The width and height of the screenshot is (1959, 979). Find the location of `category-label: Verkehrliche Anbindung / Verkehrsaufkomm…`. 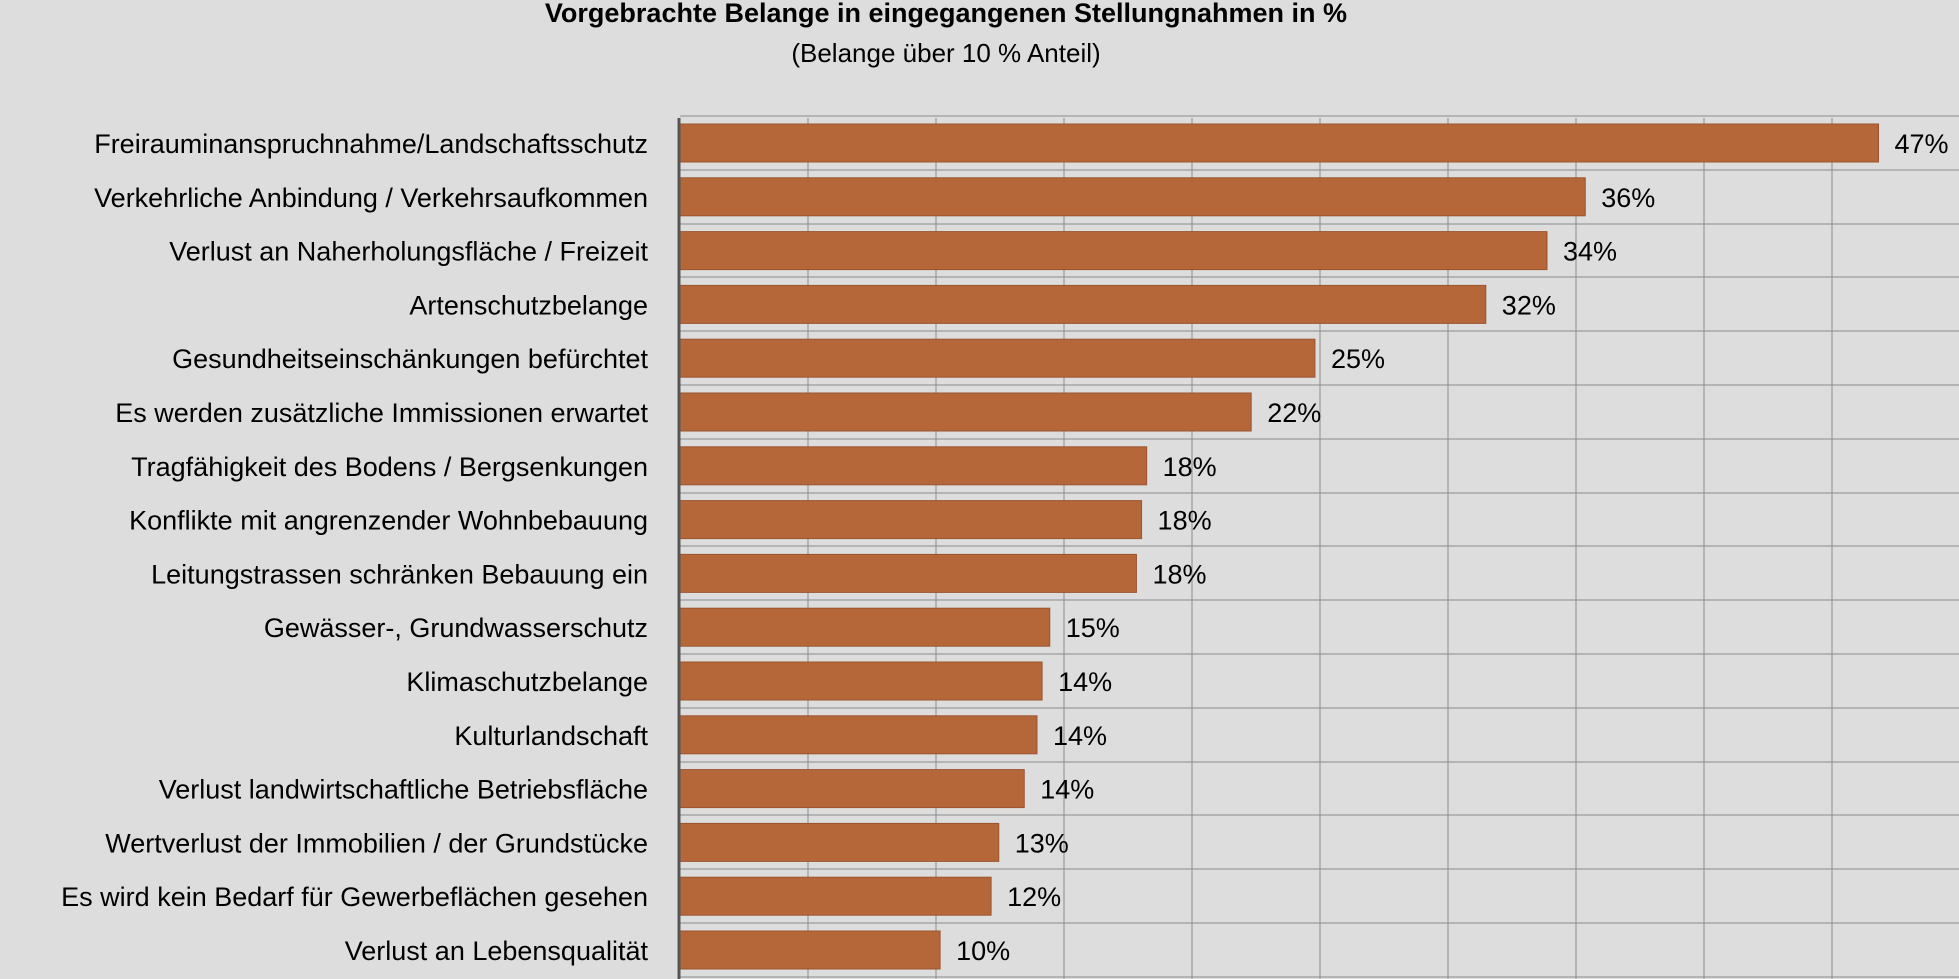

category-label: Verkehrliche Anbindung / Verkehrsaufkomm… is located at coordinates (371, 198).